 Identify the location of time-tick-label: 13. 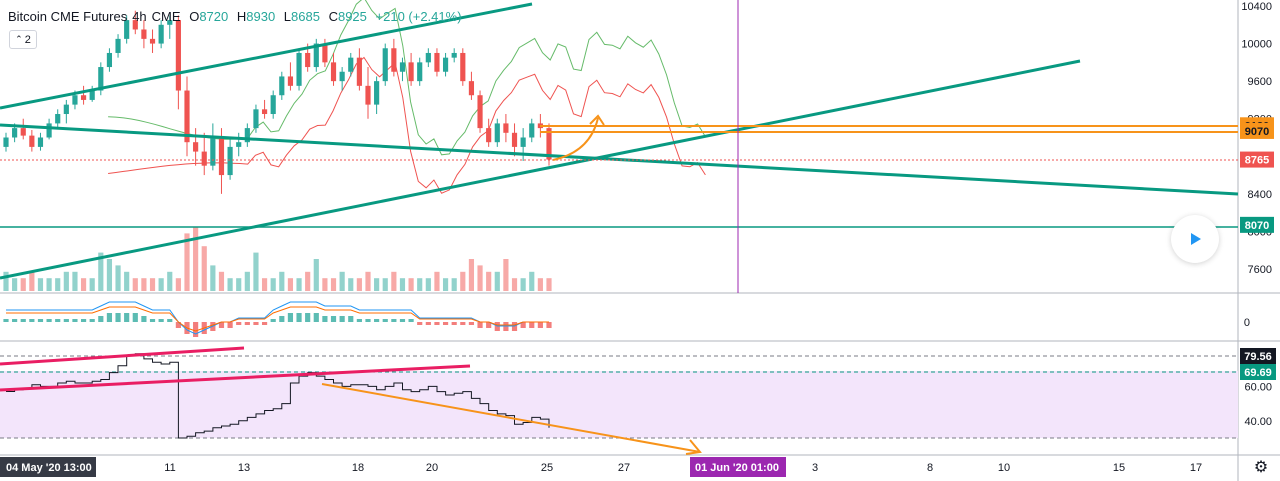
(244, 468).